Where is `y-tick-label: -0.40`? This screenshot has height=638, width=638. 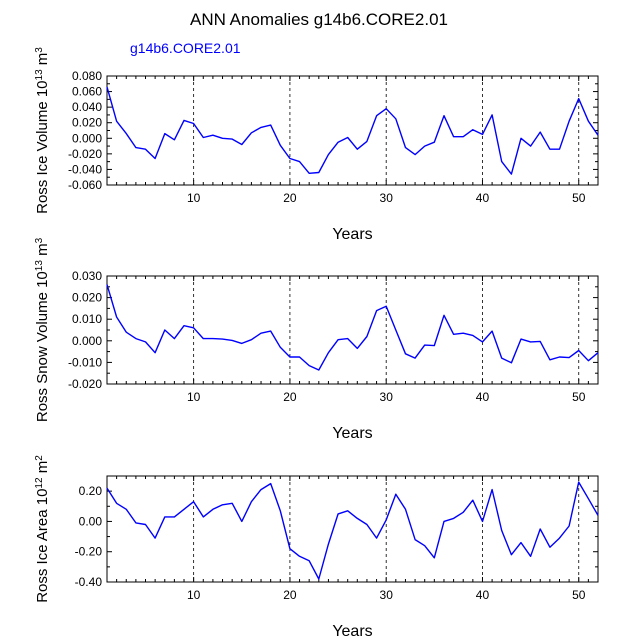
y-tick-label: -0.40 is located at coordinates (89, 582).